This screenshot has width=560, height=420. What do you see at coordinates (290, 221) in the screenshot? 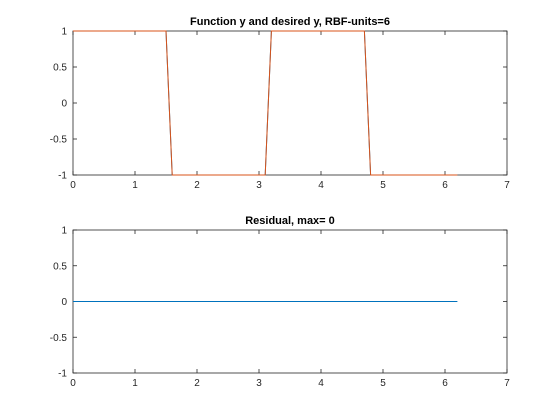
I see `bottom-chart-title: Residual, max= 0` at bounding box center [290, 221].